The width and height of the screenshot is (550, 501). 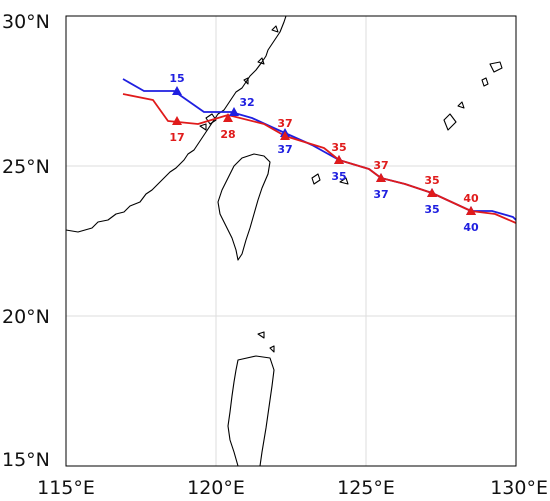 I want to click on track-point-label: 32, so click(x=246, y=102).